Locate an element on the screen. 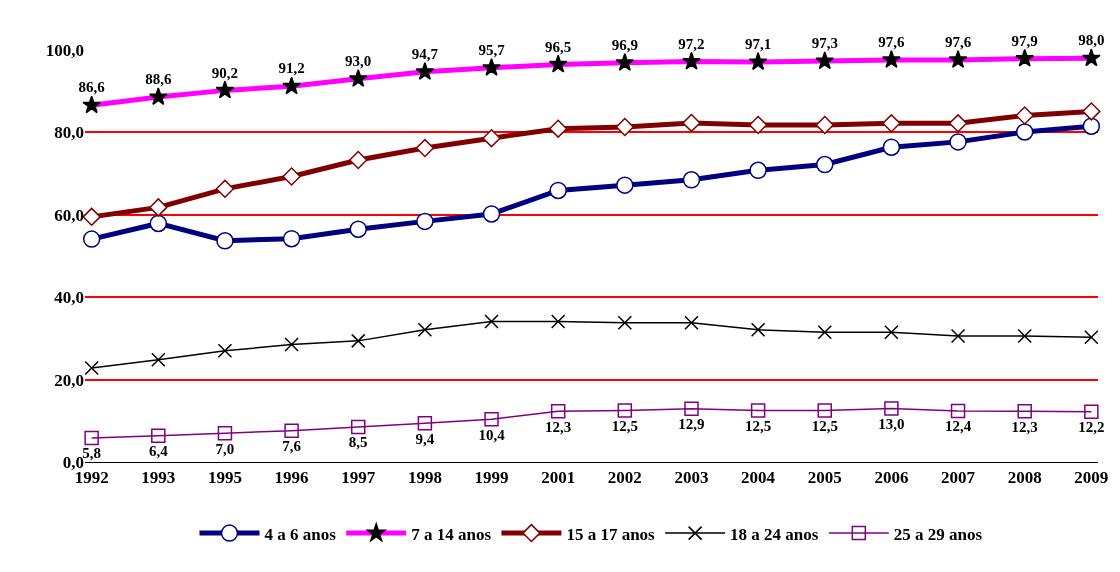 The width and height of the screenshot is (1120, 572). legend-label: 4 a 6 anos is located at coordinates (300, 534).